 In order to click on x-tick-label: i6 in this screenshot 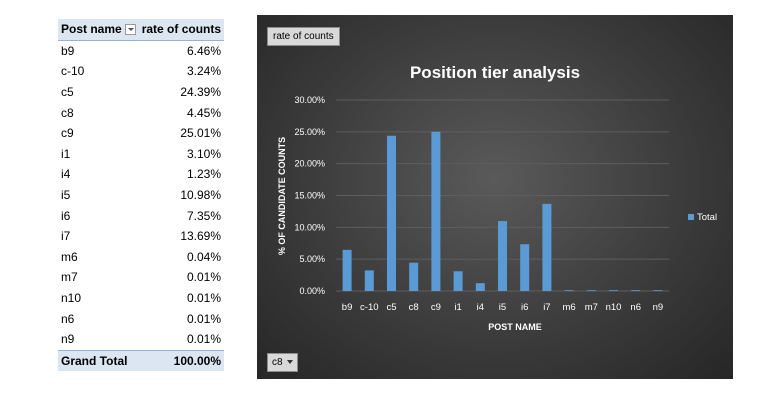, I will do `click(524, 307)`.